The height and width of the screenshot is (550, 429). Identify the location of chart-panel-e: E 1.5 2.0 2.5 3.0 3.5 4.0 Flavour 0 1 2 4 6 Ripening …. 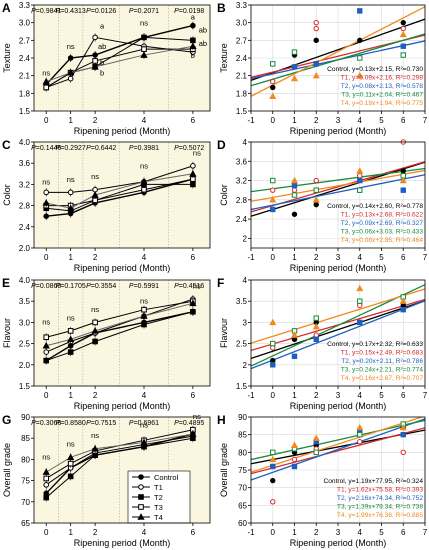
(106, 343).